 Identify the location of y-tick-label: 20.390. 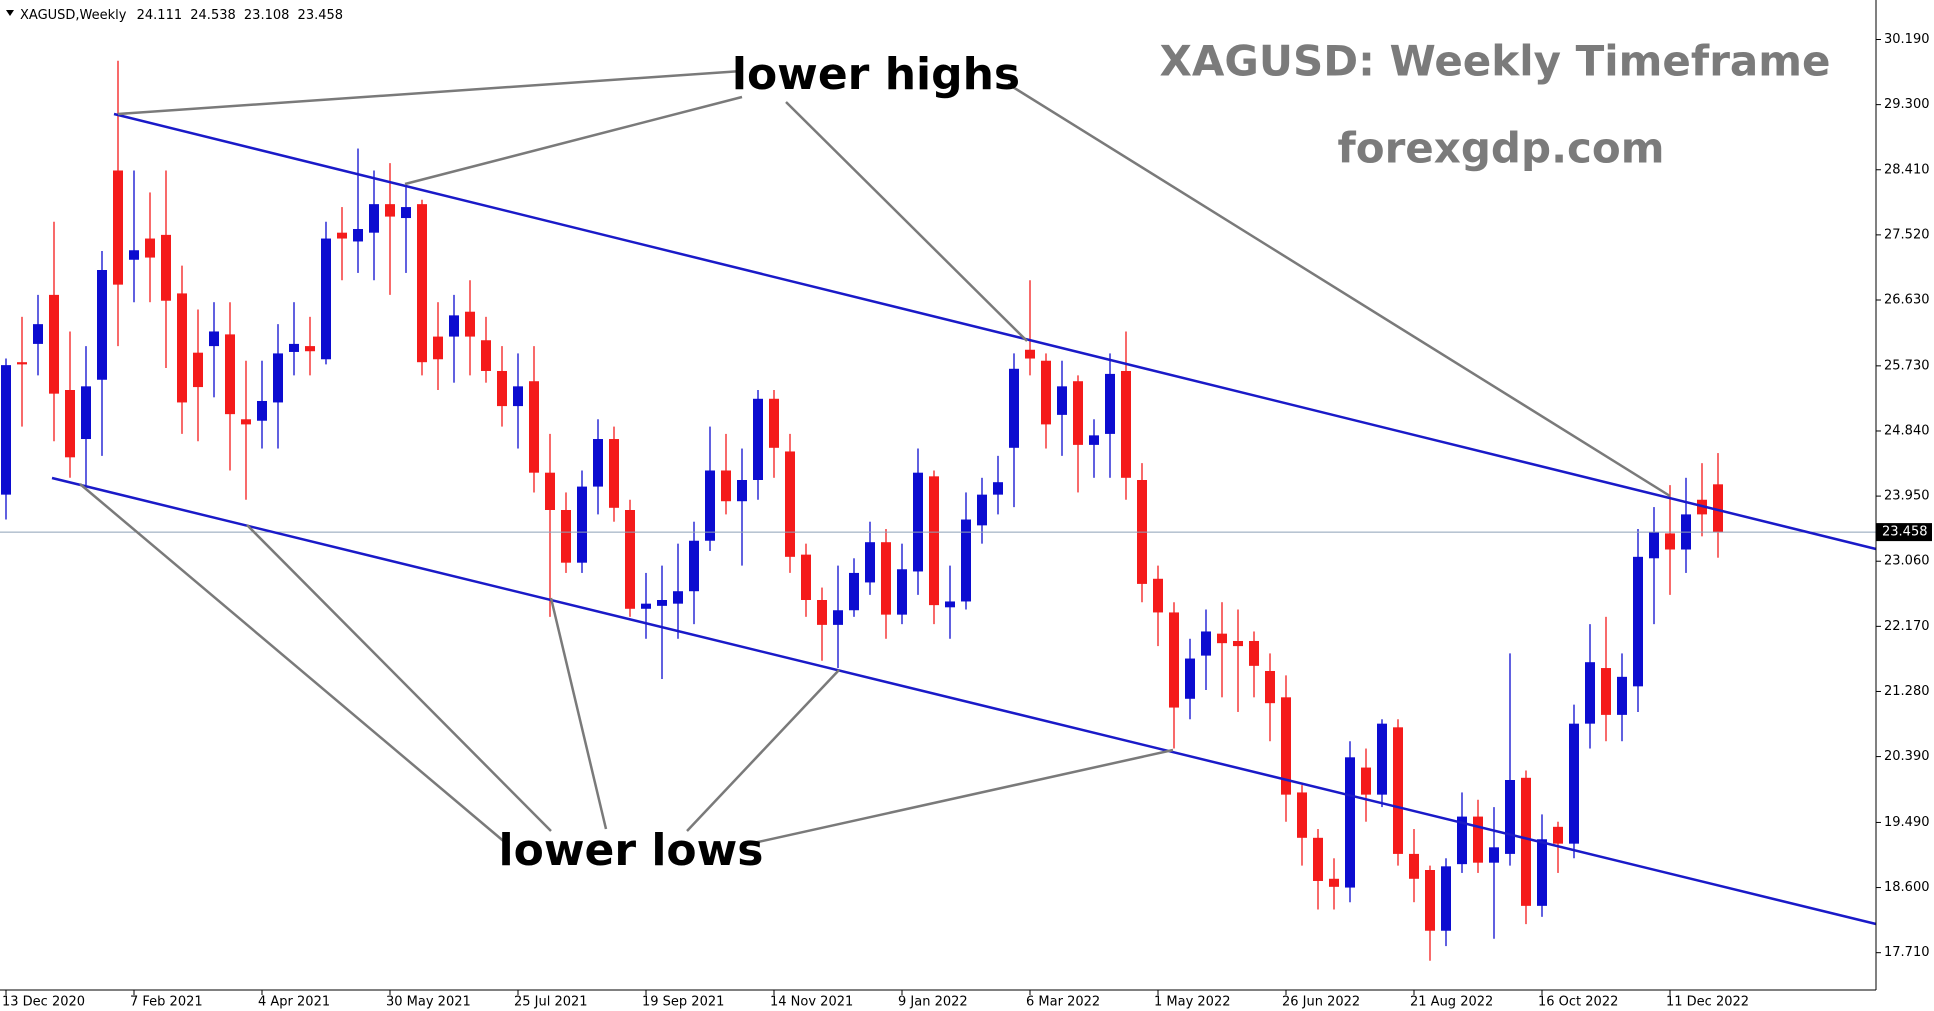
(1907, 756).